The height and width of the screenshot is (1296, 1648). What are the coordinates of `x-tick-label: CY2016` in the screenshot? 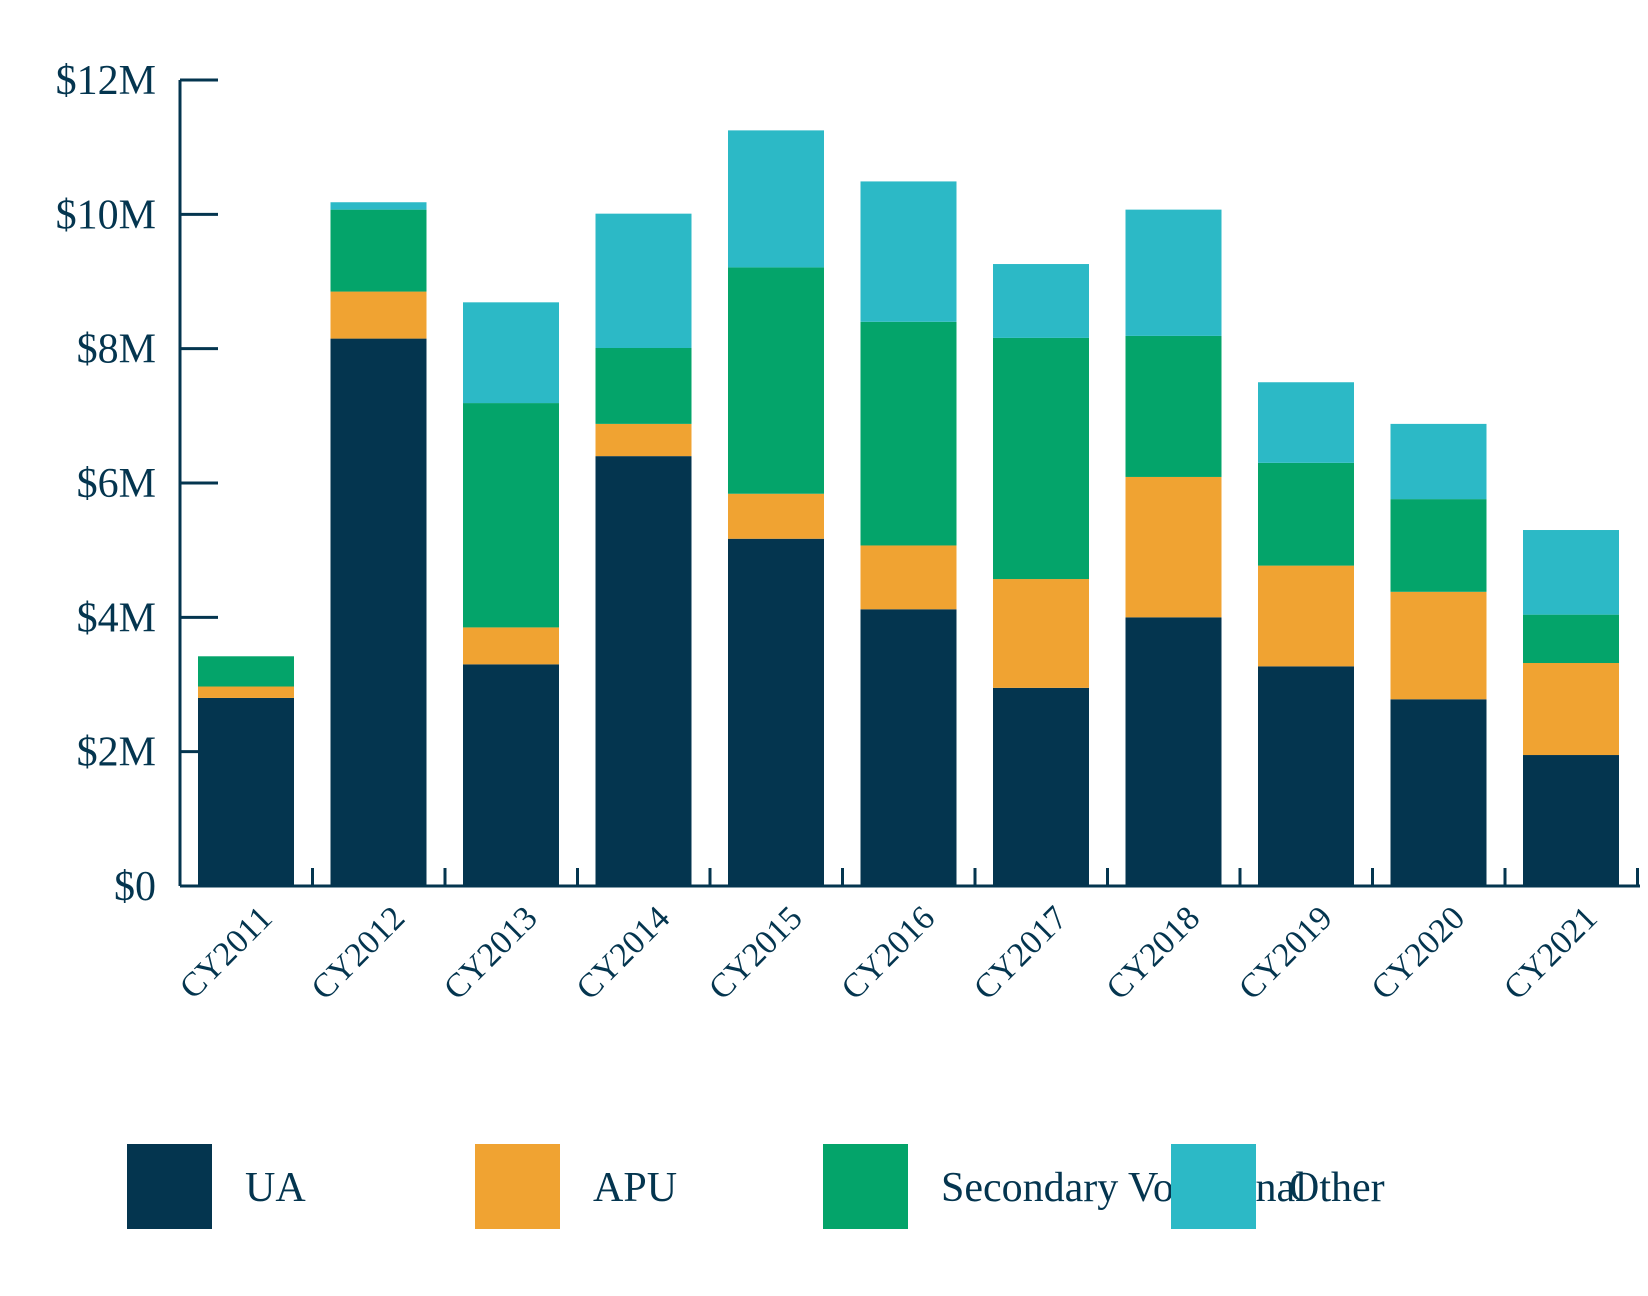 It's located at (889, 953).